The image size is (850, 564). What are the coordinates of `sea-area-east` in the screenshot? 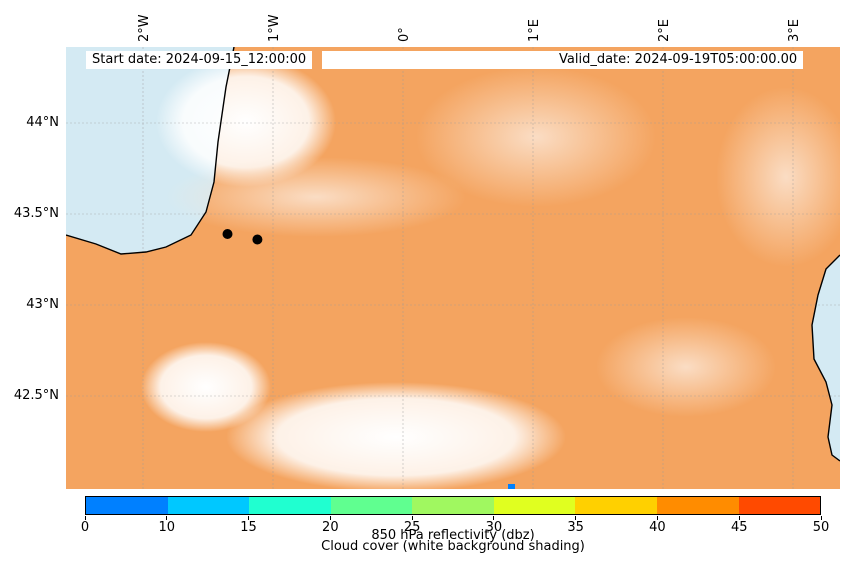 It's located at (826, 358).